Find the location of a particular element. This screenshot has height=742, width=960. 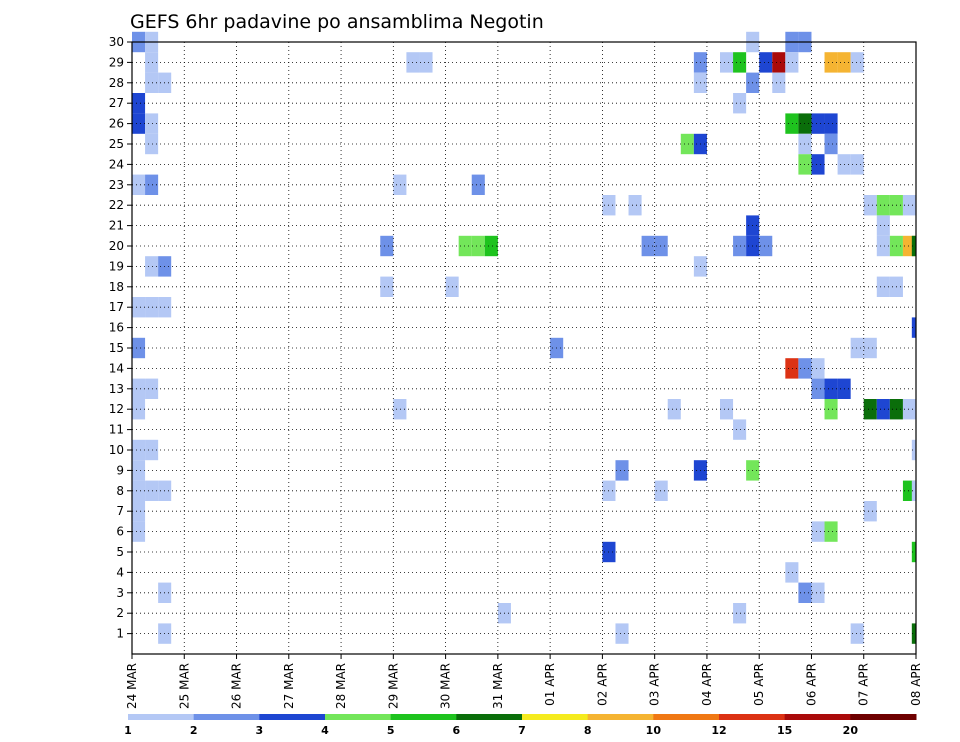

y-tick-label: 19 is located at coordinates (116, 266).